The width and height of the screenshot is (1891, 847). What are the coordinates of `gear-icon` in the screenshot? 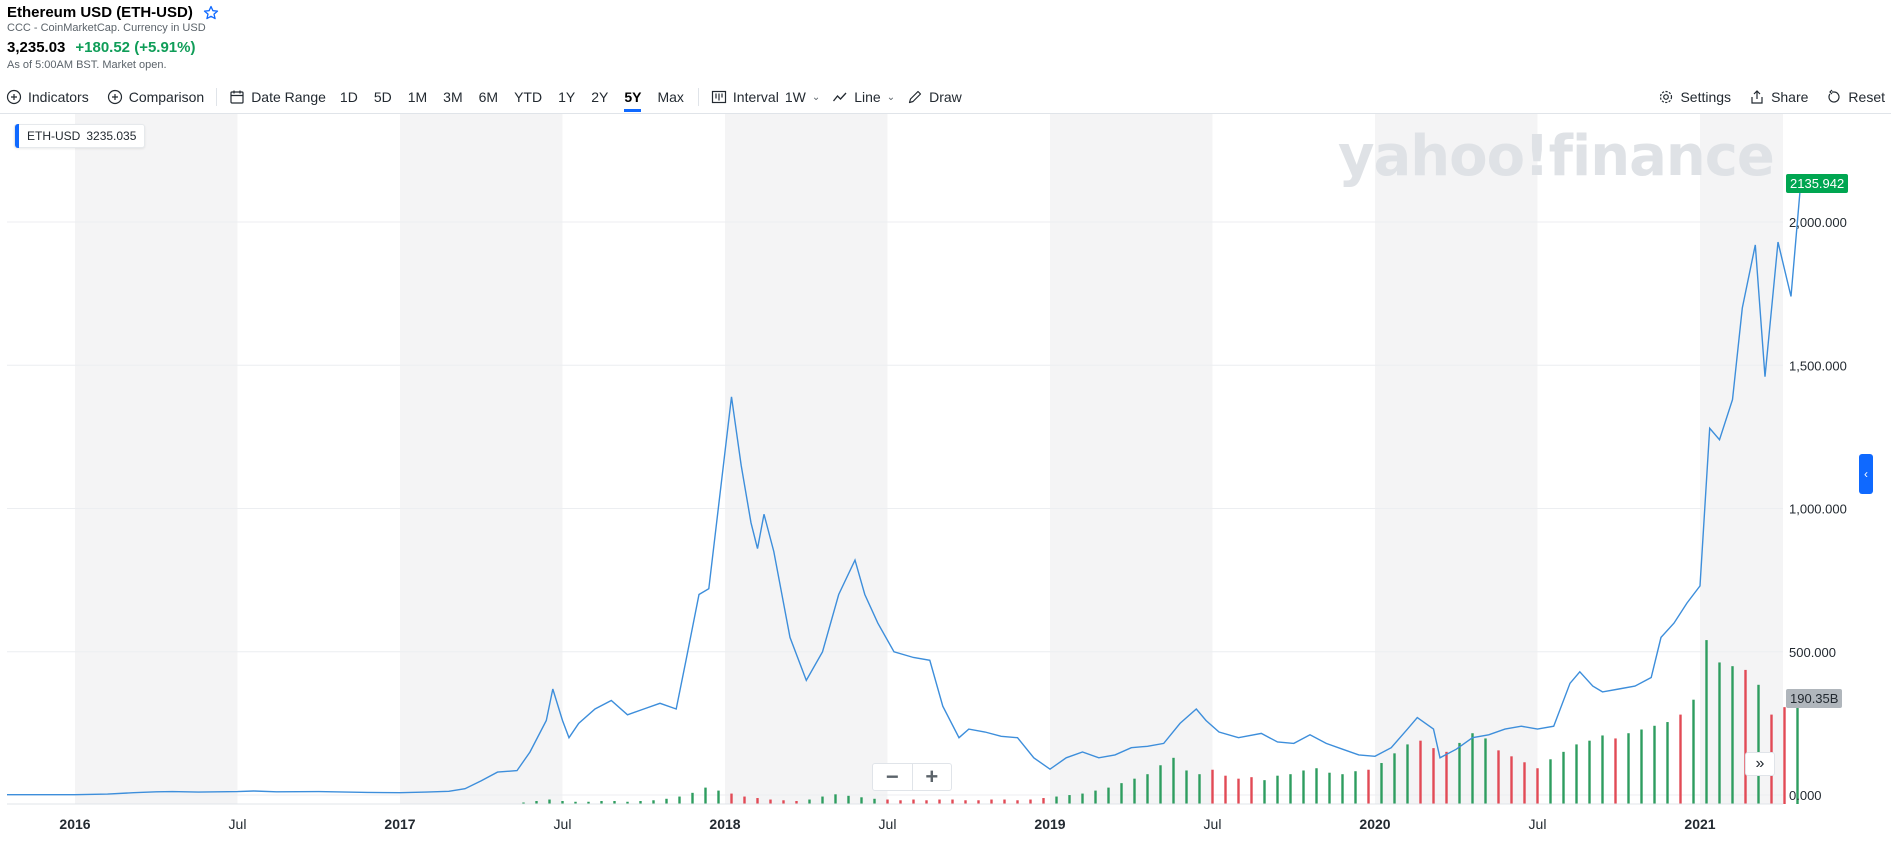 It's located at (1666, 97).